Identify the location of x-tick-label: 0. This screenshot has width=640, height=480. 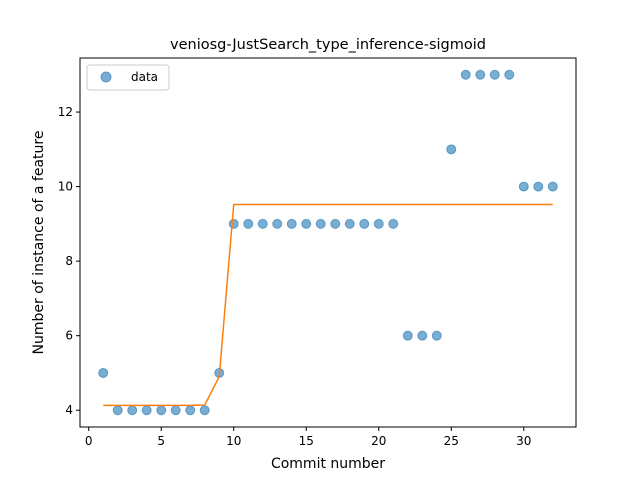
(89, 441).